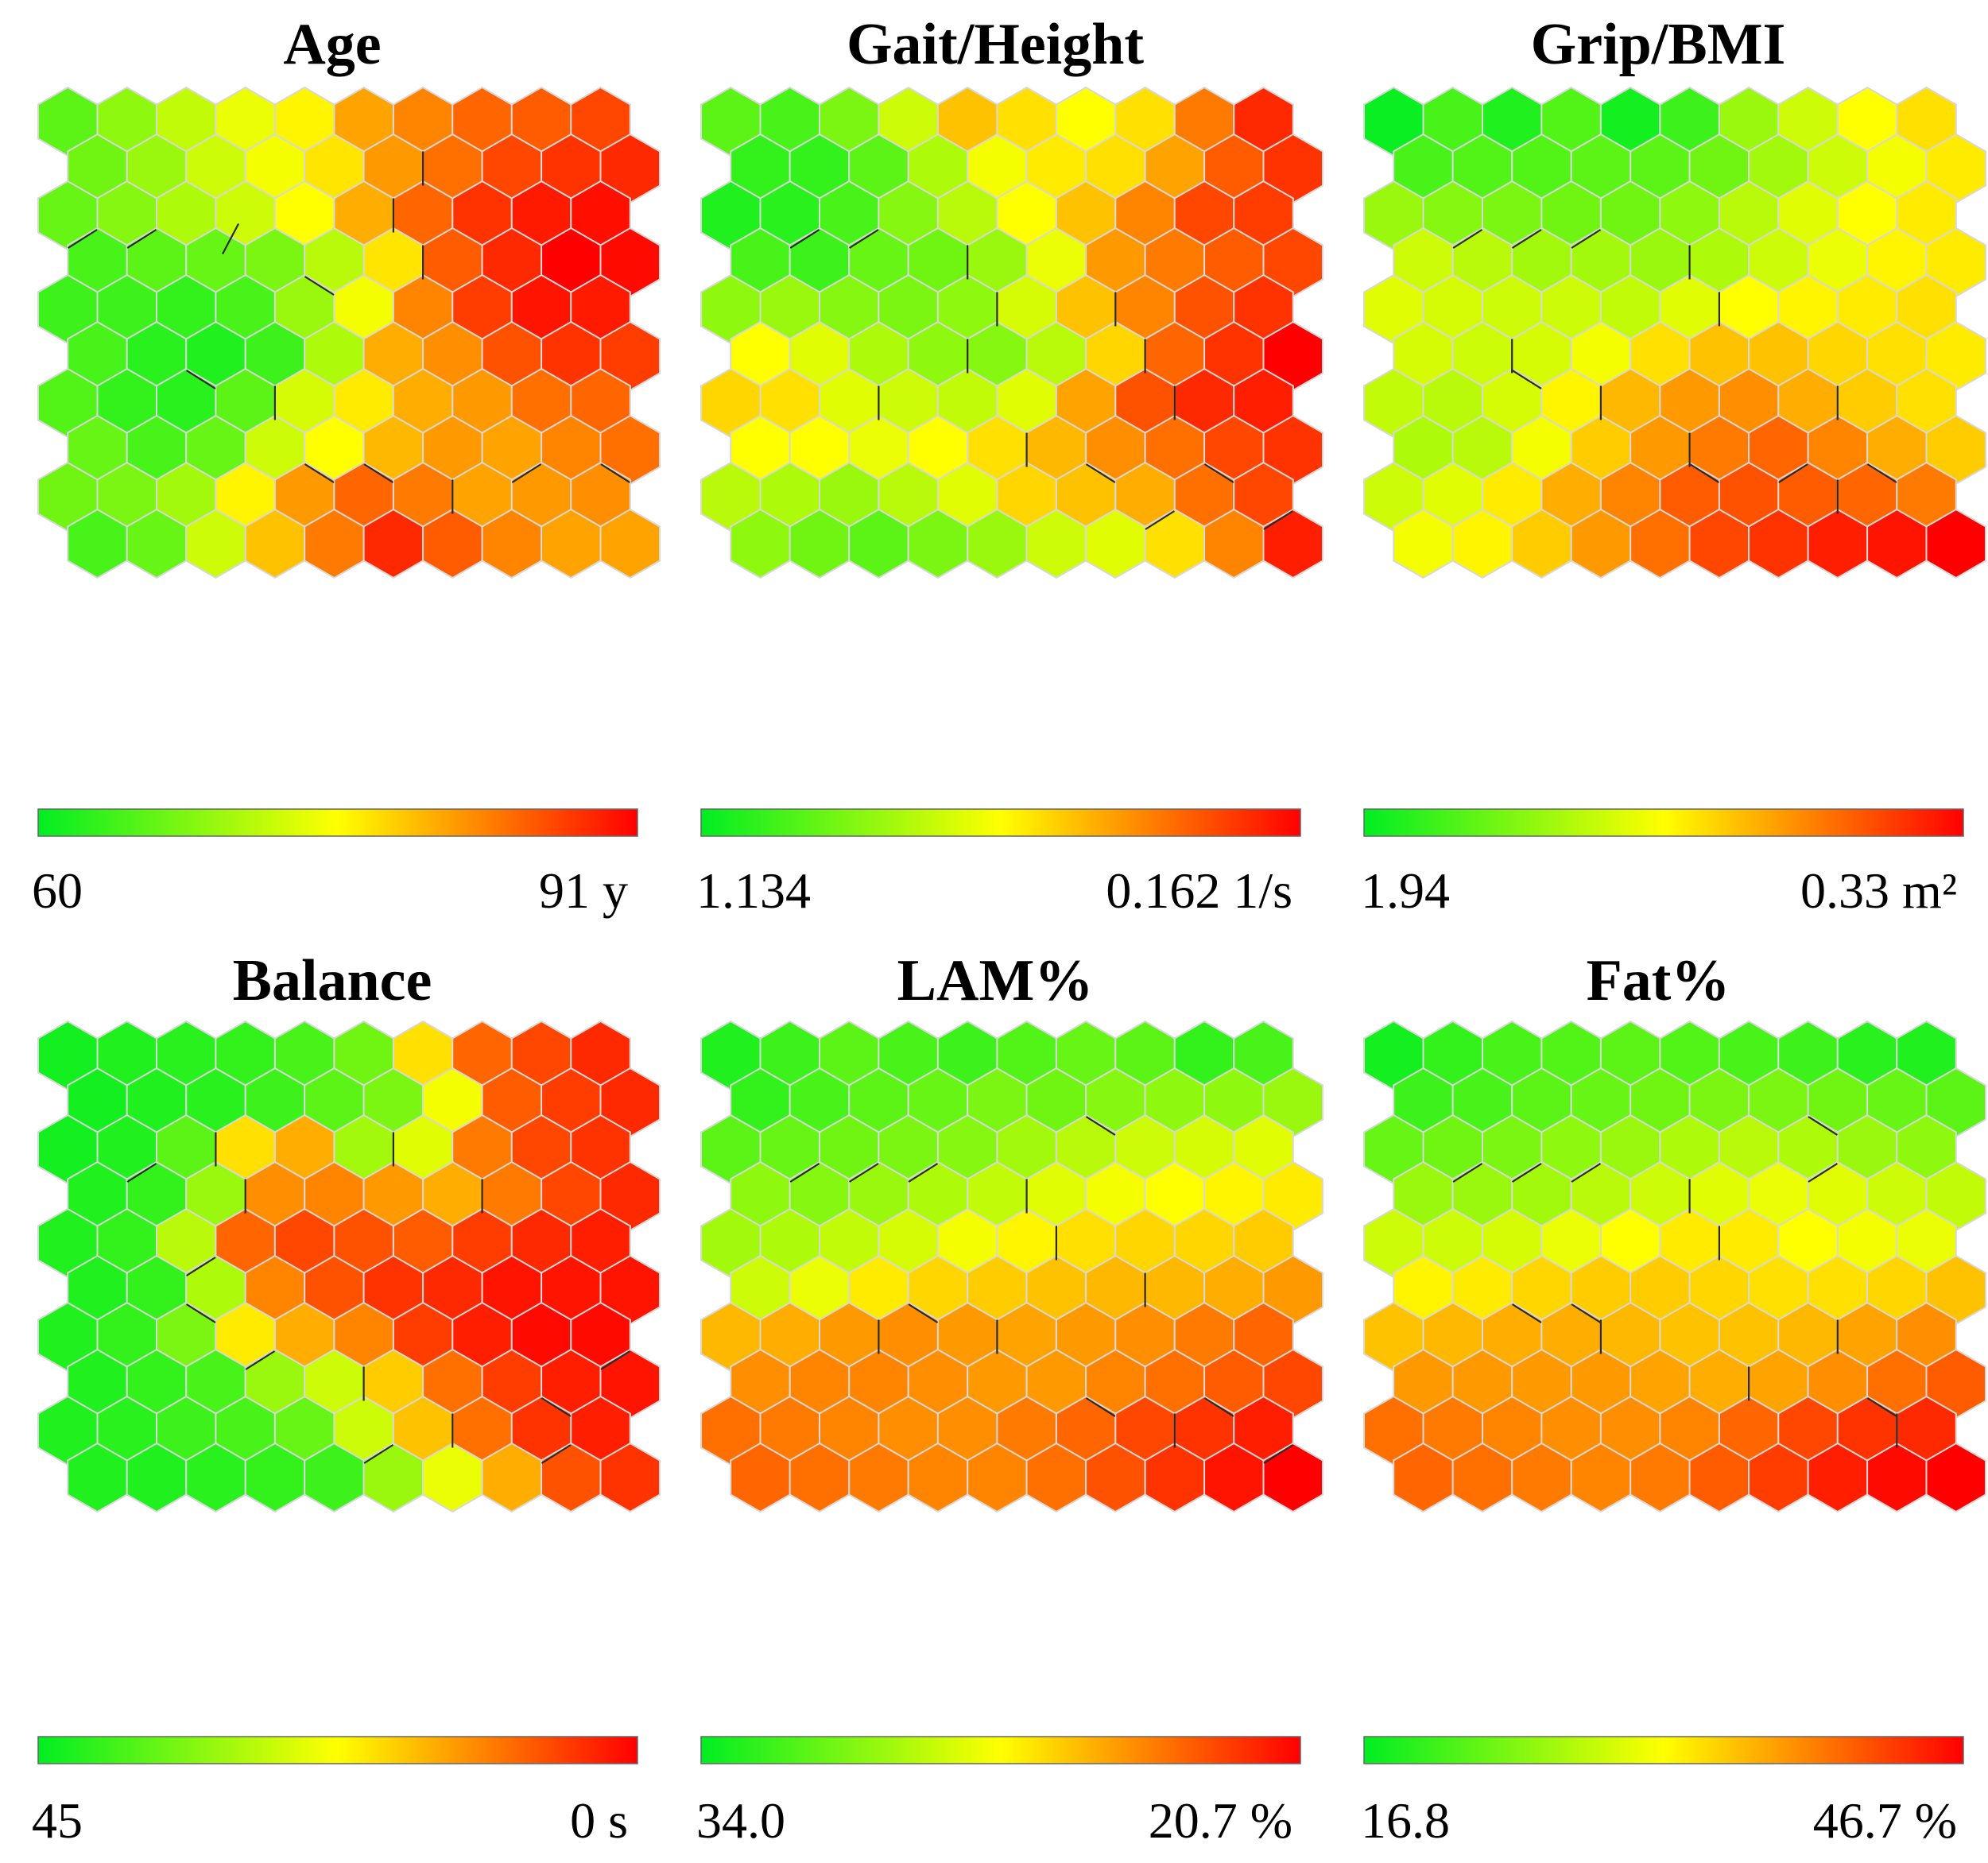  I want to click on legend-min-label: 45, so click(57, 1820).